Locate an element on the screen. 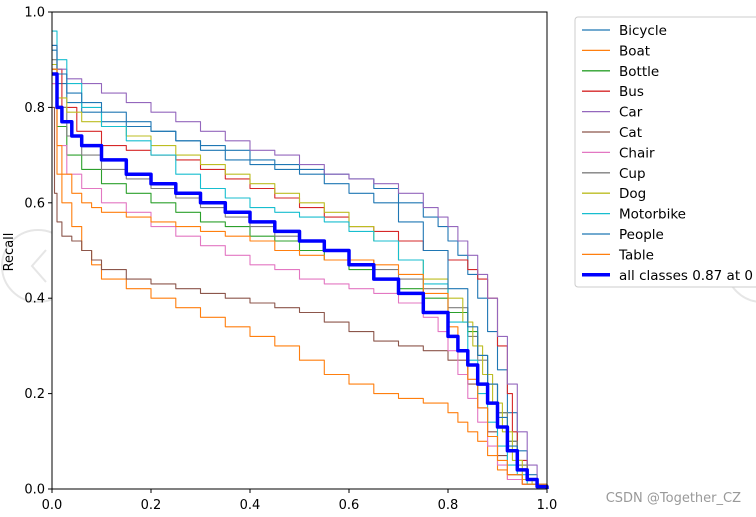 The height and width of the screenshot is (517, 756). legend-label: Cup is located at coordinates (632, 174).